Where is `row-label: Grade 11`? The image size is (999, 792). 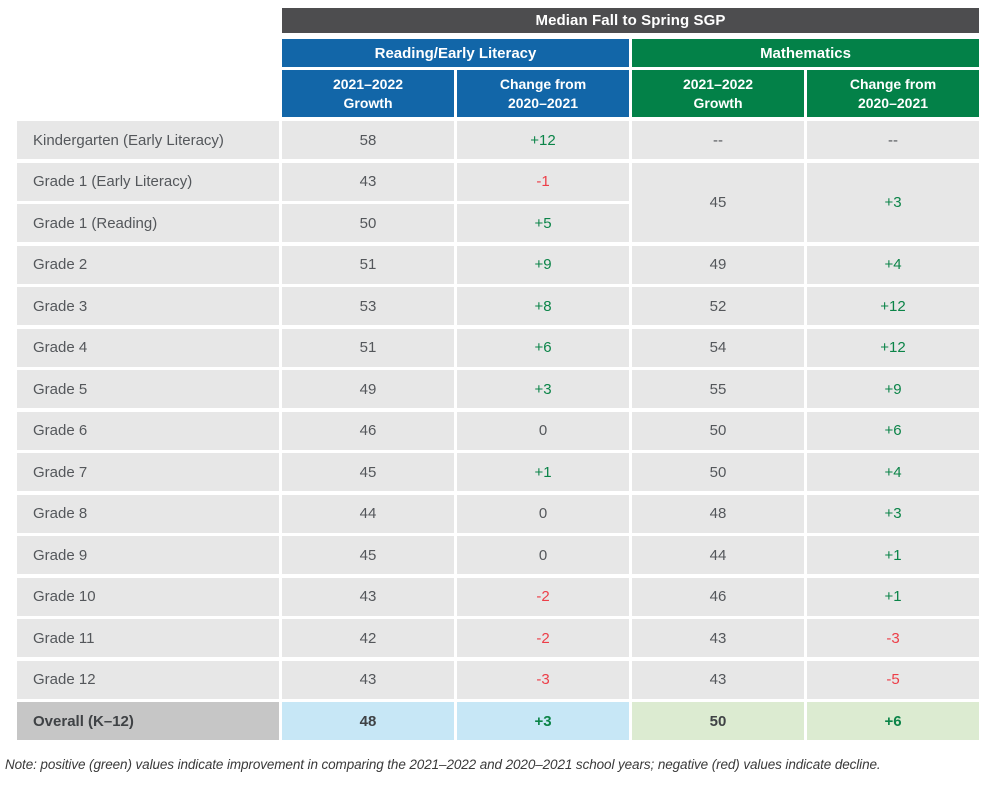 row-label: Grade 11 is located at coordinates (148, 638).